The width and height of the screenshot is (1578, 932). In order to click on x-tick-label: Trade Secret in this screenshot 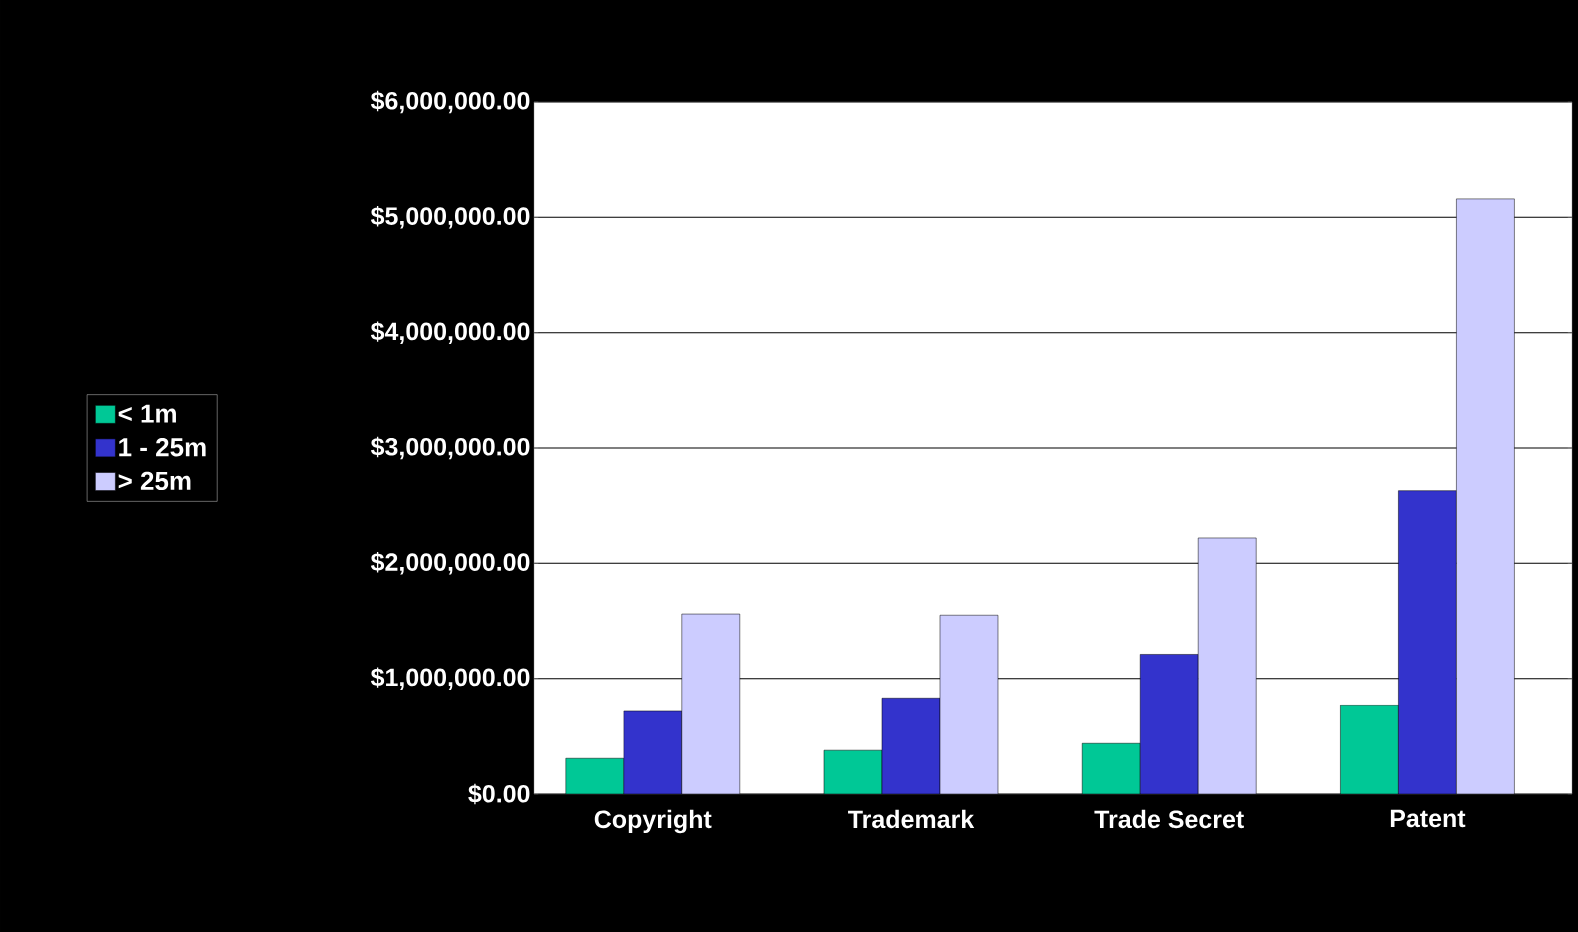, I will do `click(1169, 819)`.